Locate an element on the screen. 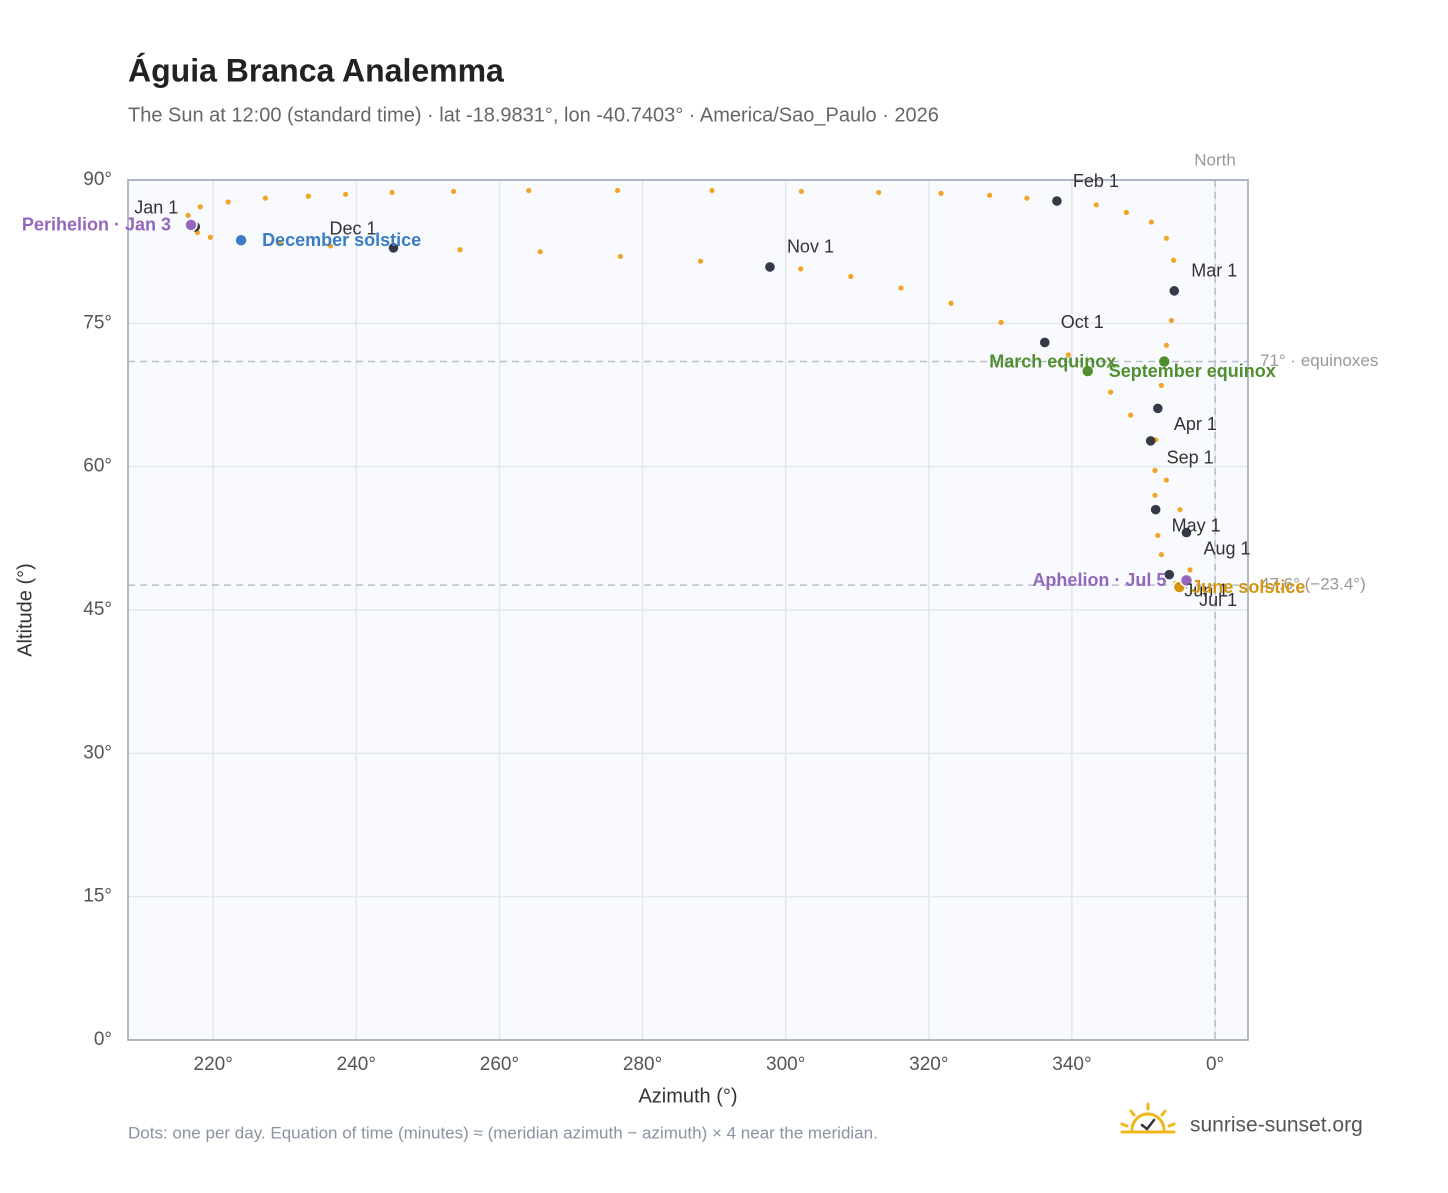 Image resolution: width=1448 pixels, height=1193 pixels. month-label: Jun 1 is located at coordinates (1206, 590).